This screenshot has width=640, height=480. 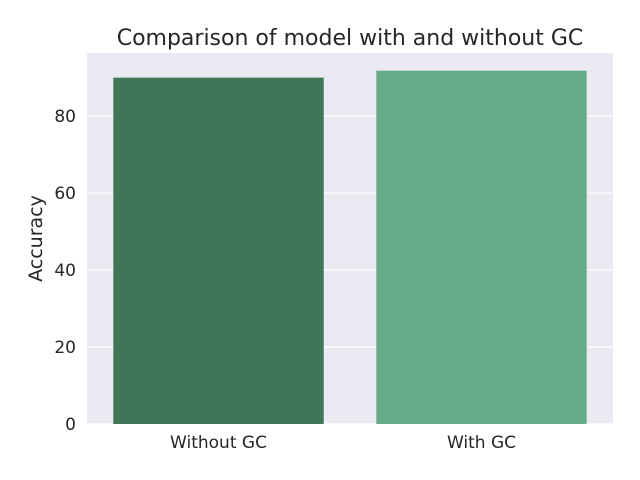 I want to click on y-tick-label: 60, so click(x=65, y=194).